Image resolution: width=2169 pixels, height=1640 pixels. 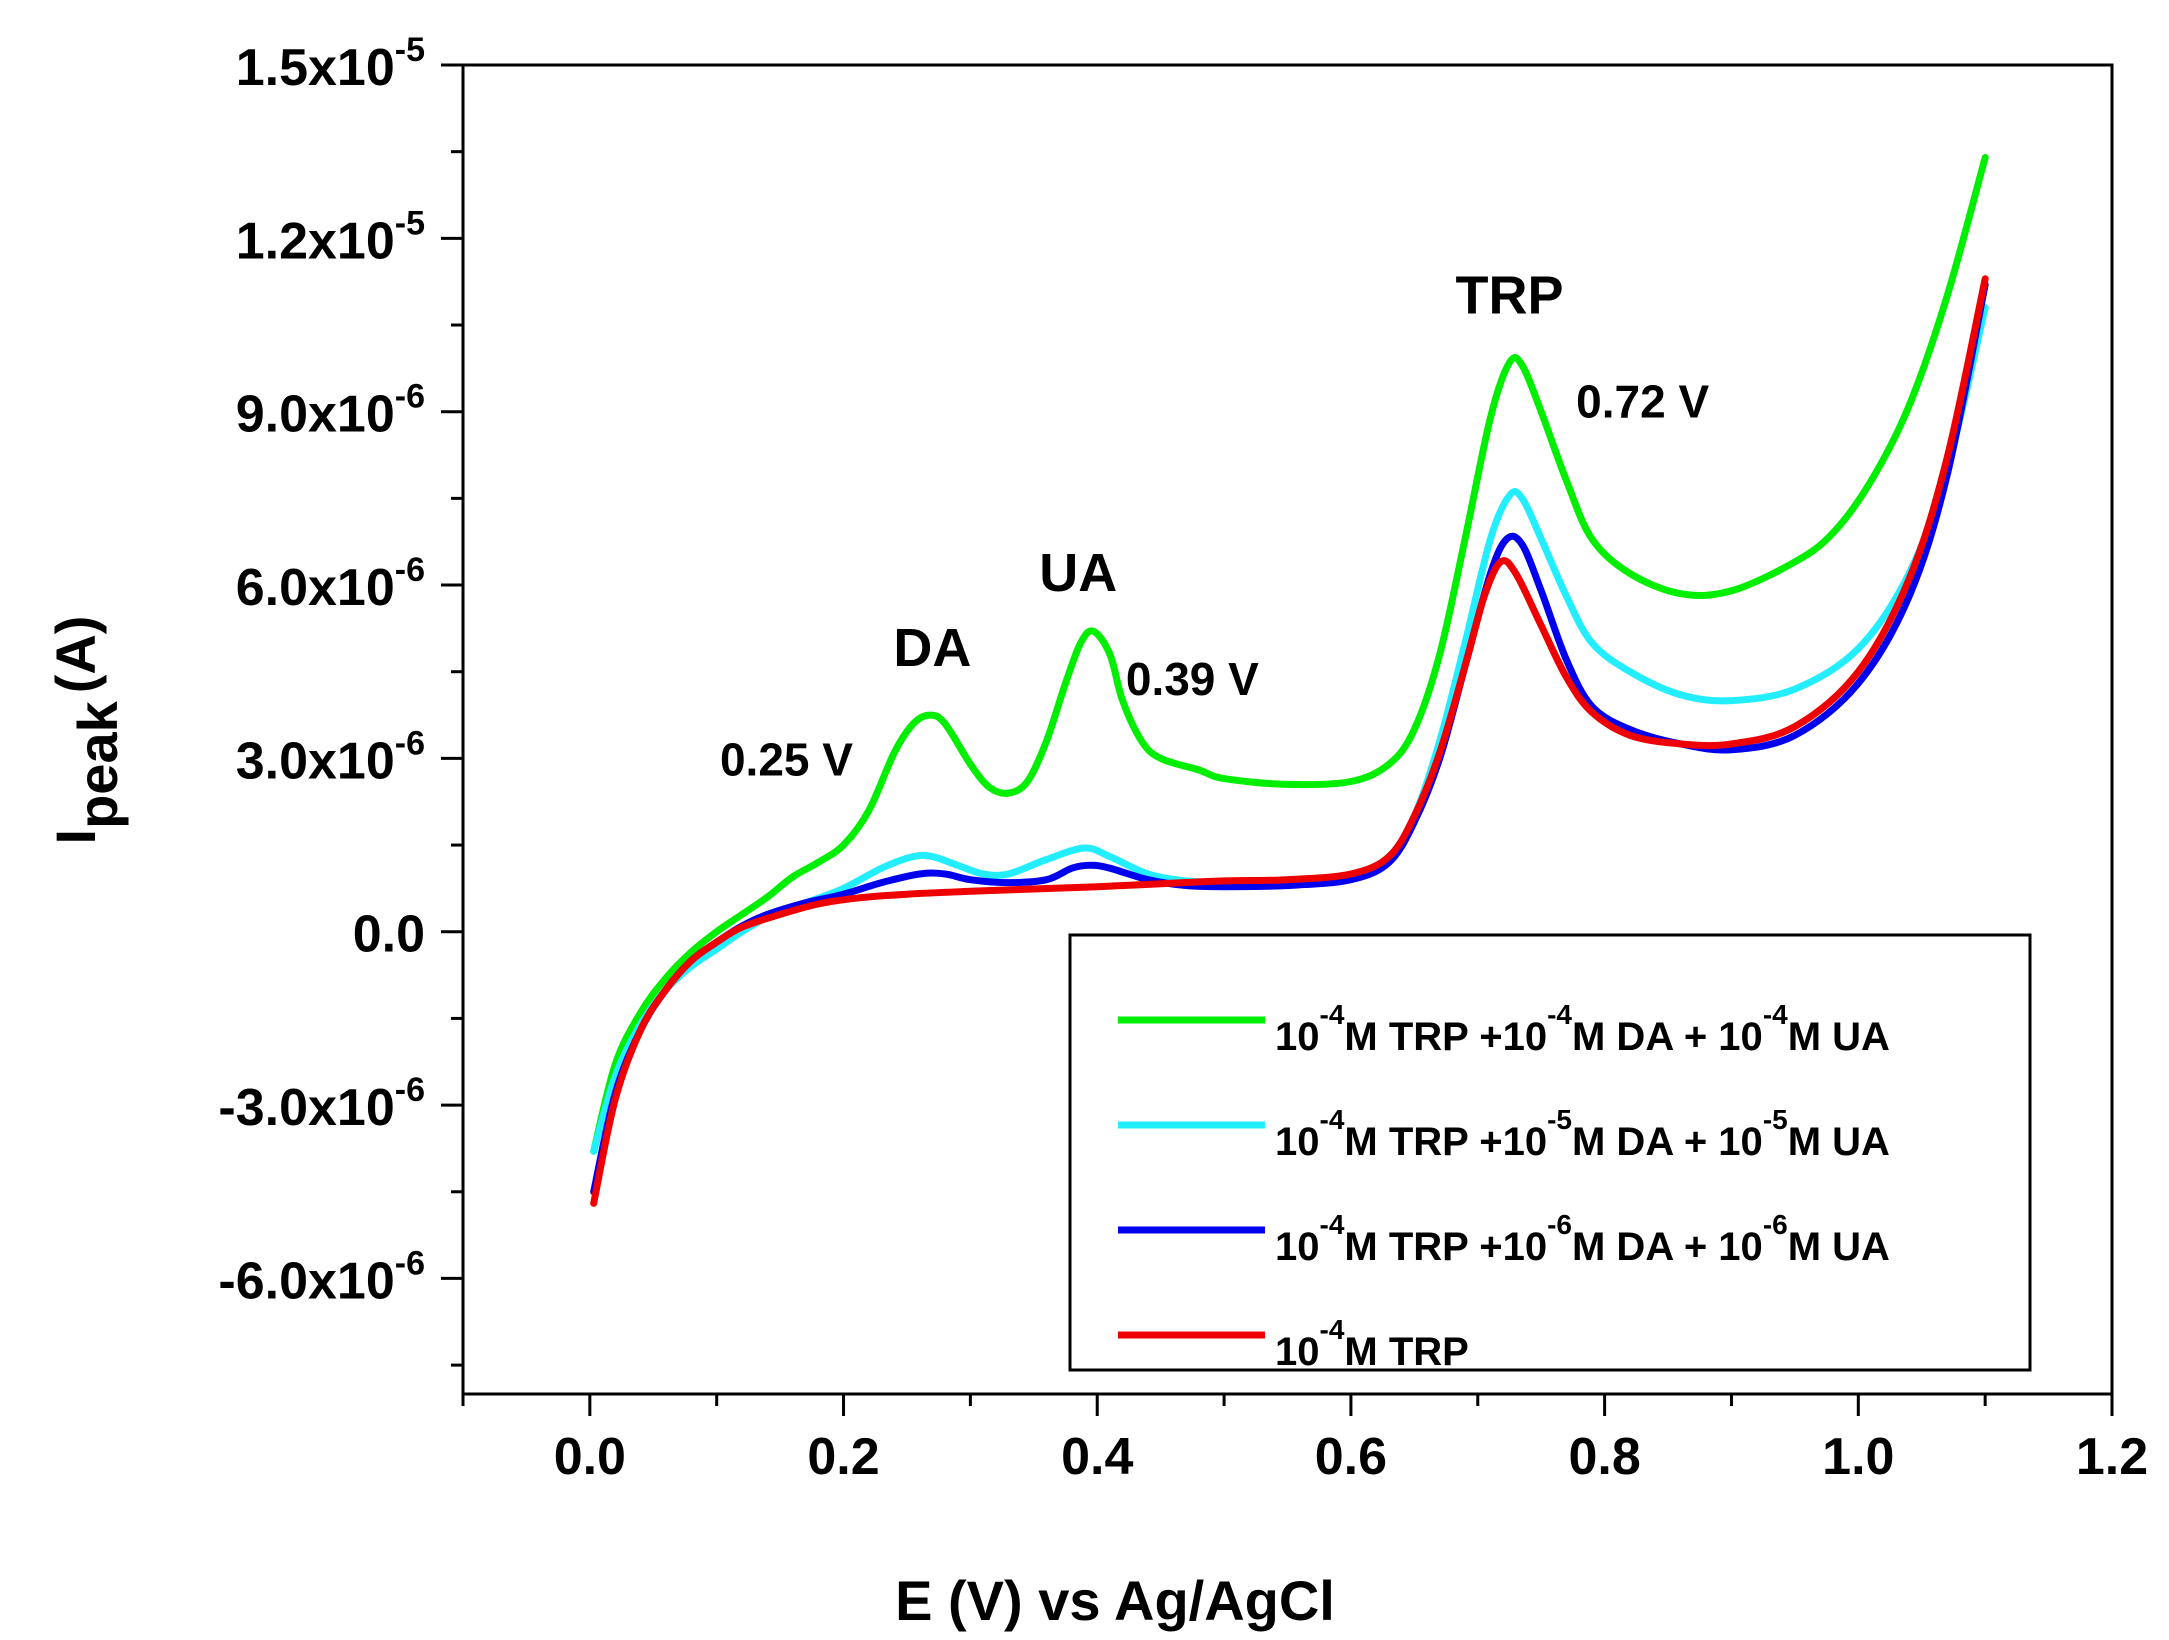 I want to click on y-tick-label: 0.0, so click(x=389, y=935).